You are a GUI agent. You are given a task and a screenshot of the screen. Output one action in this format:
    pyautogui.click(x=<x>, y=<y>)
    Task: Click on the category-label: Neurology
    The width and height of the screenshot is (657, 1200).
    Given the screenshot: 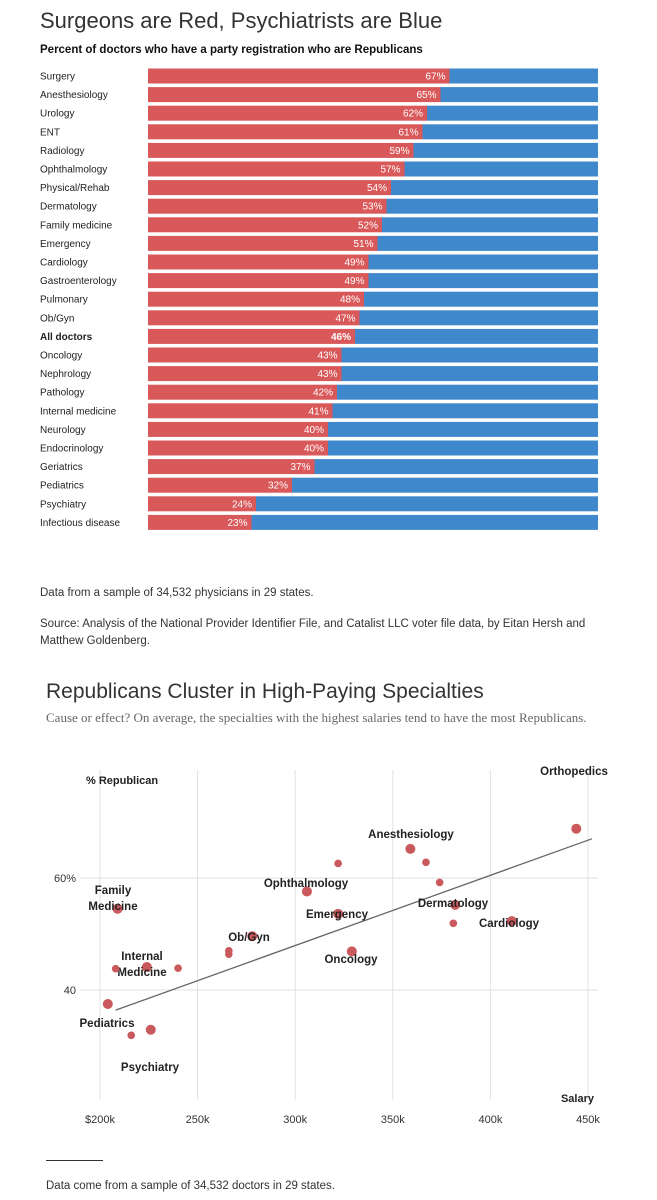 What is the action you would take?
    pyautogui.click(x=63, y=430)
    